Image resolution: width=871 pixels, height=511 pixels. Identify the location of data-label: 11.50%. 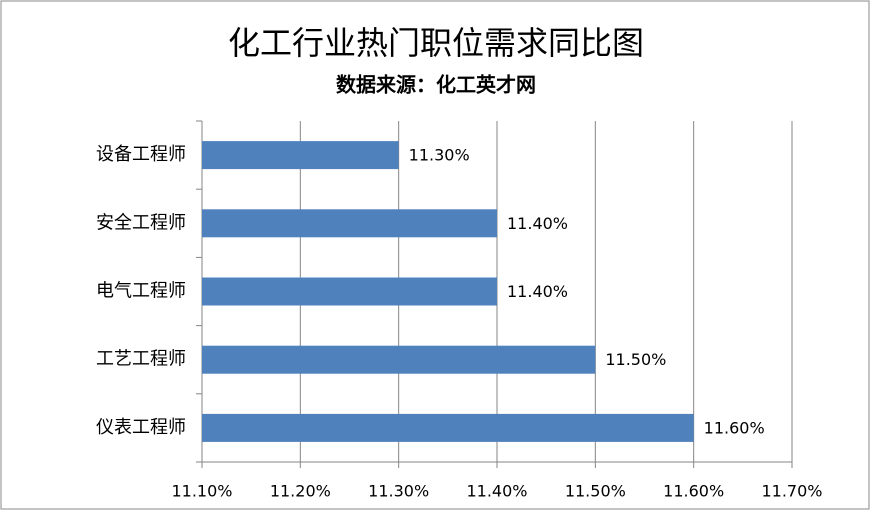
(635, 359).